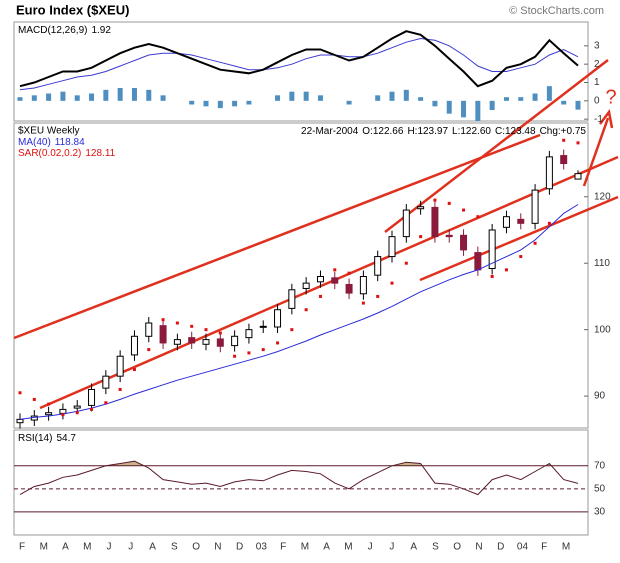 This screenshot has height=563, width=620. Describe the element at coordinates (597, 100) in the screenshot. I see `y-tick-label: 0` at that location.